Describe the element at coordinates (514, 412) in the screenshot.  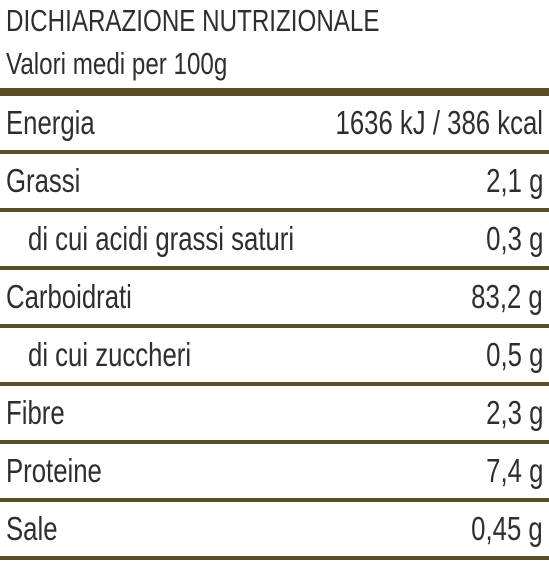
I see `nutrient-value-text: 2,3 g` at that location.